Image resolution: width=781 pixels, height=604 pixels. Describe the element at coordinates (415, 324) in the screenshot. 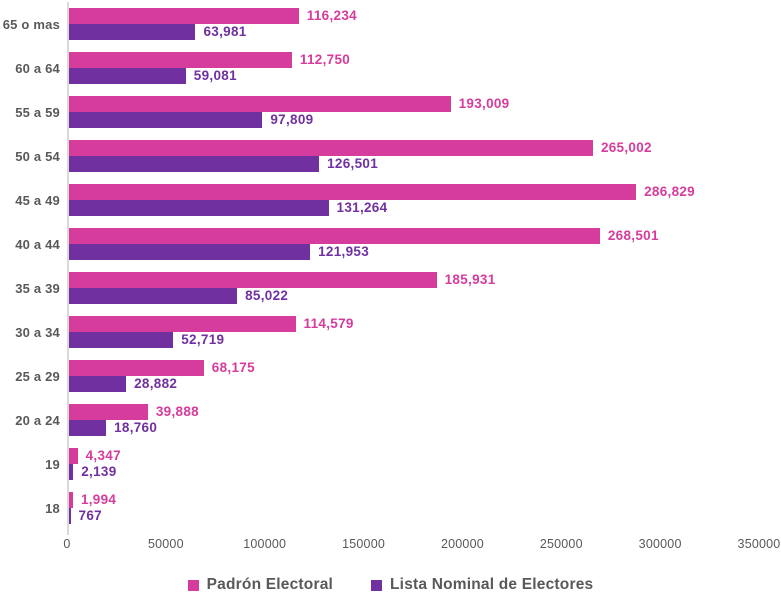

I see `bar-row: 114,579` at that location.